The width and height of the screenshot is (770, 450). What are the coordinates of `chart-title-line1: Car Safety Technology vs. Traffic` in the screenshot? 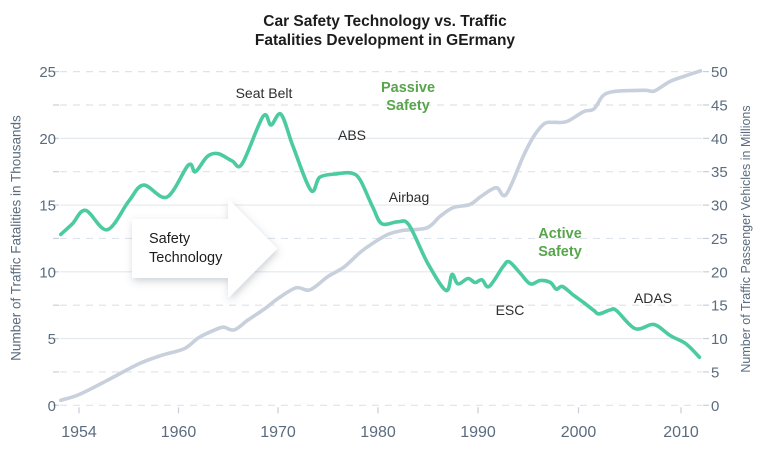 It's located at (385, 21).